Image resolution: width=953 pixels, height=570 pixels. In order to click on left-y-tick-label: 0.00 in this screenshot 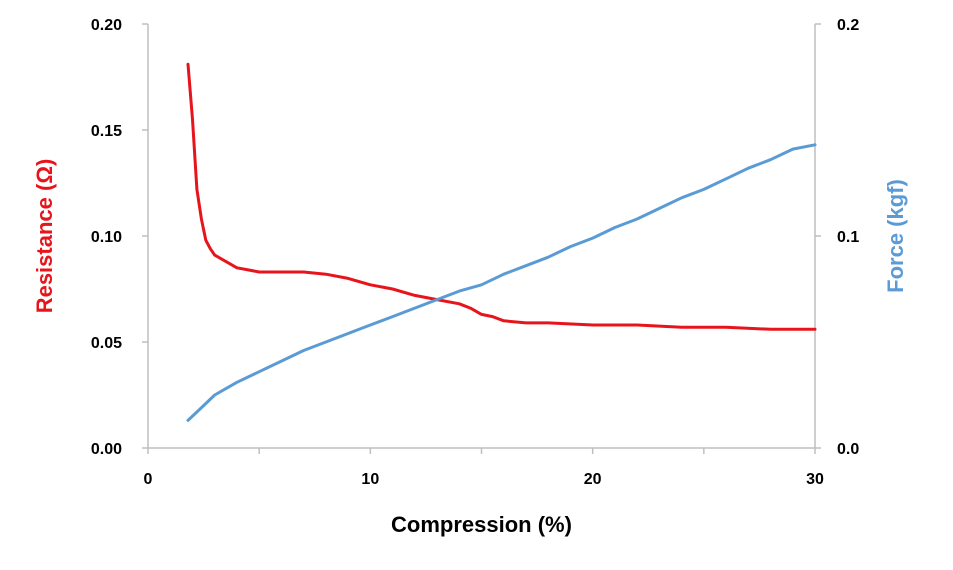, I will do `click(106, 449)`.